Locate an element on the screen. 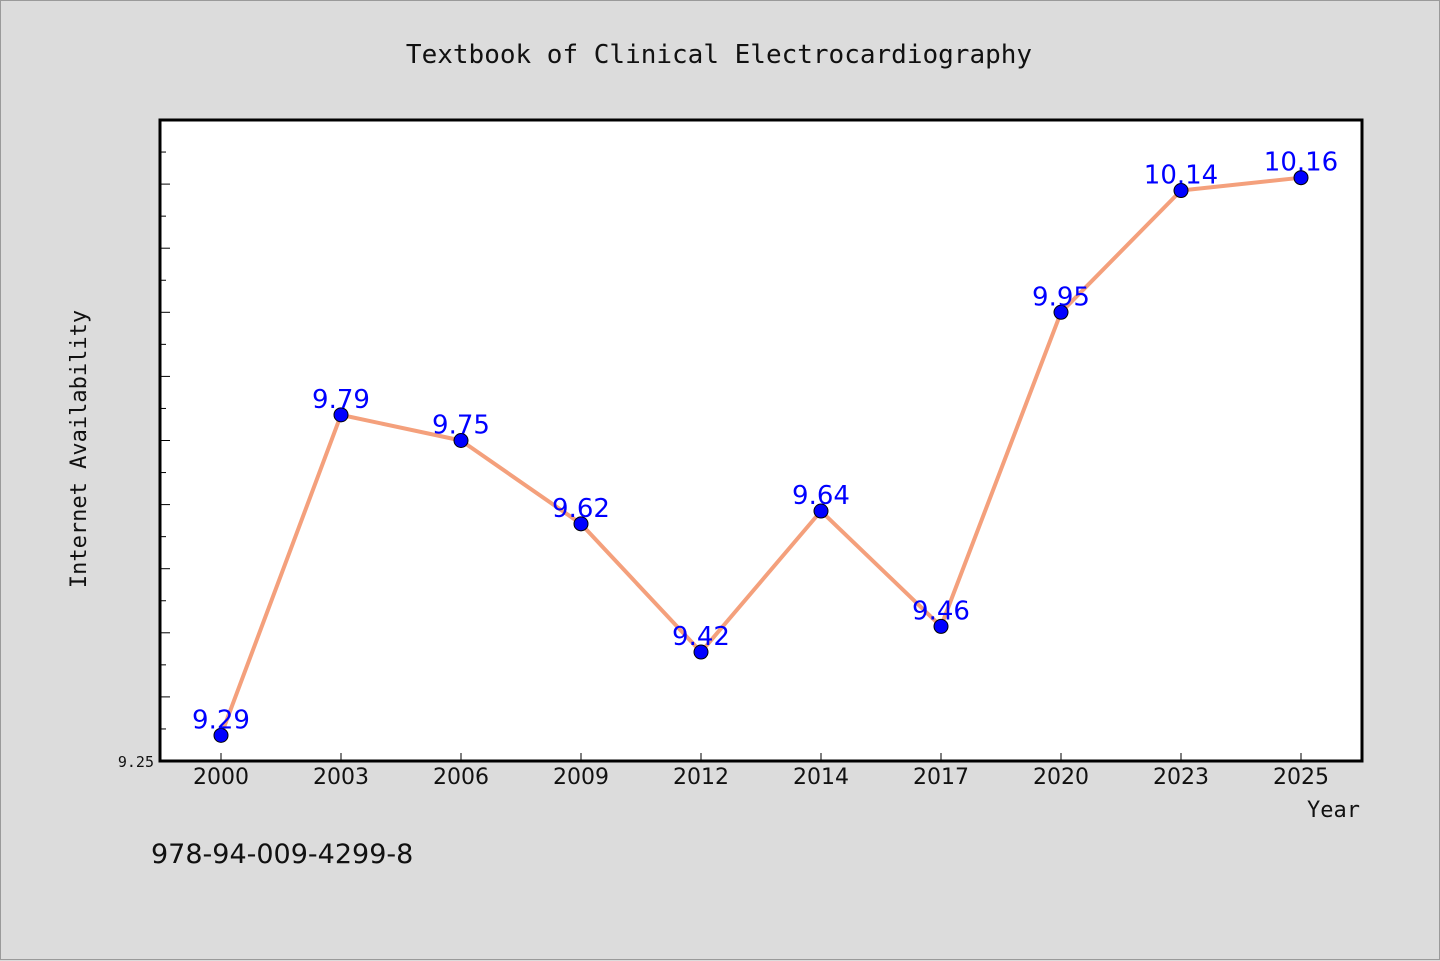 The height and width of the screenshot is (961, 1440). data-label: 9.62 is located at coordinates (581, 509).